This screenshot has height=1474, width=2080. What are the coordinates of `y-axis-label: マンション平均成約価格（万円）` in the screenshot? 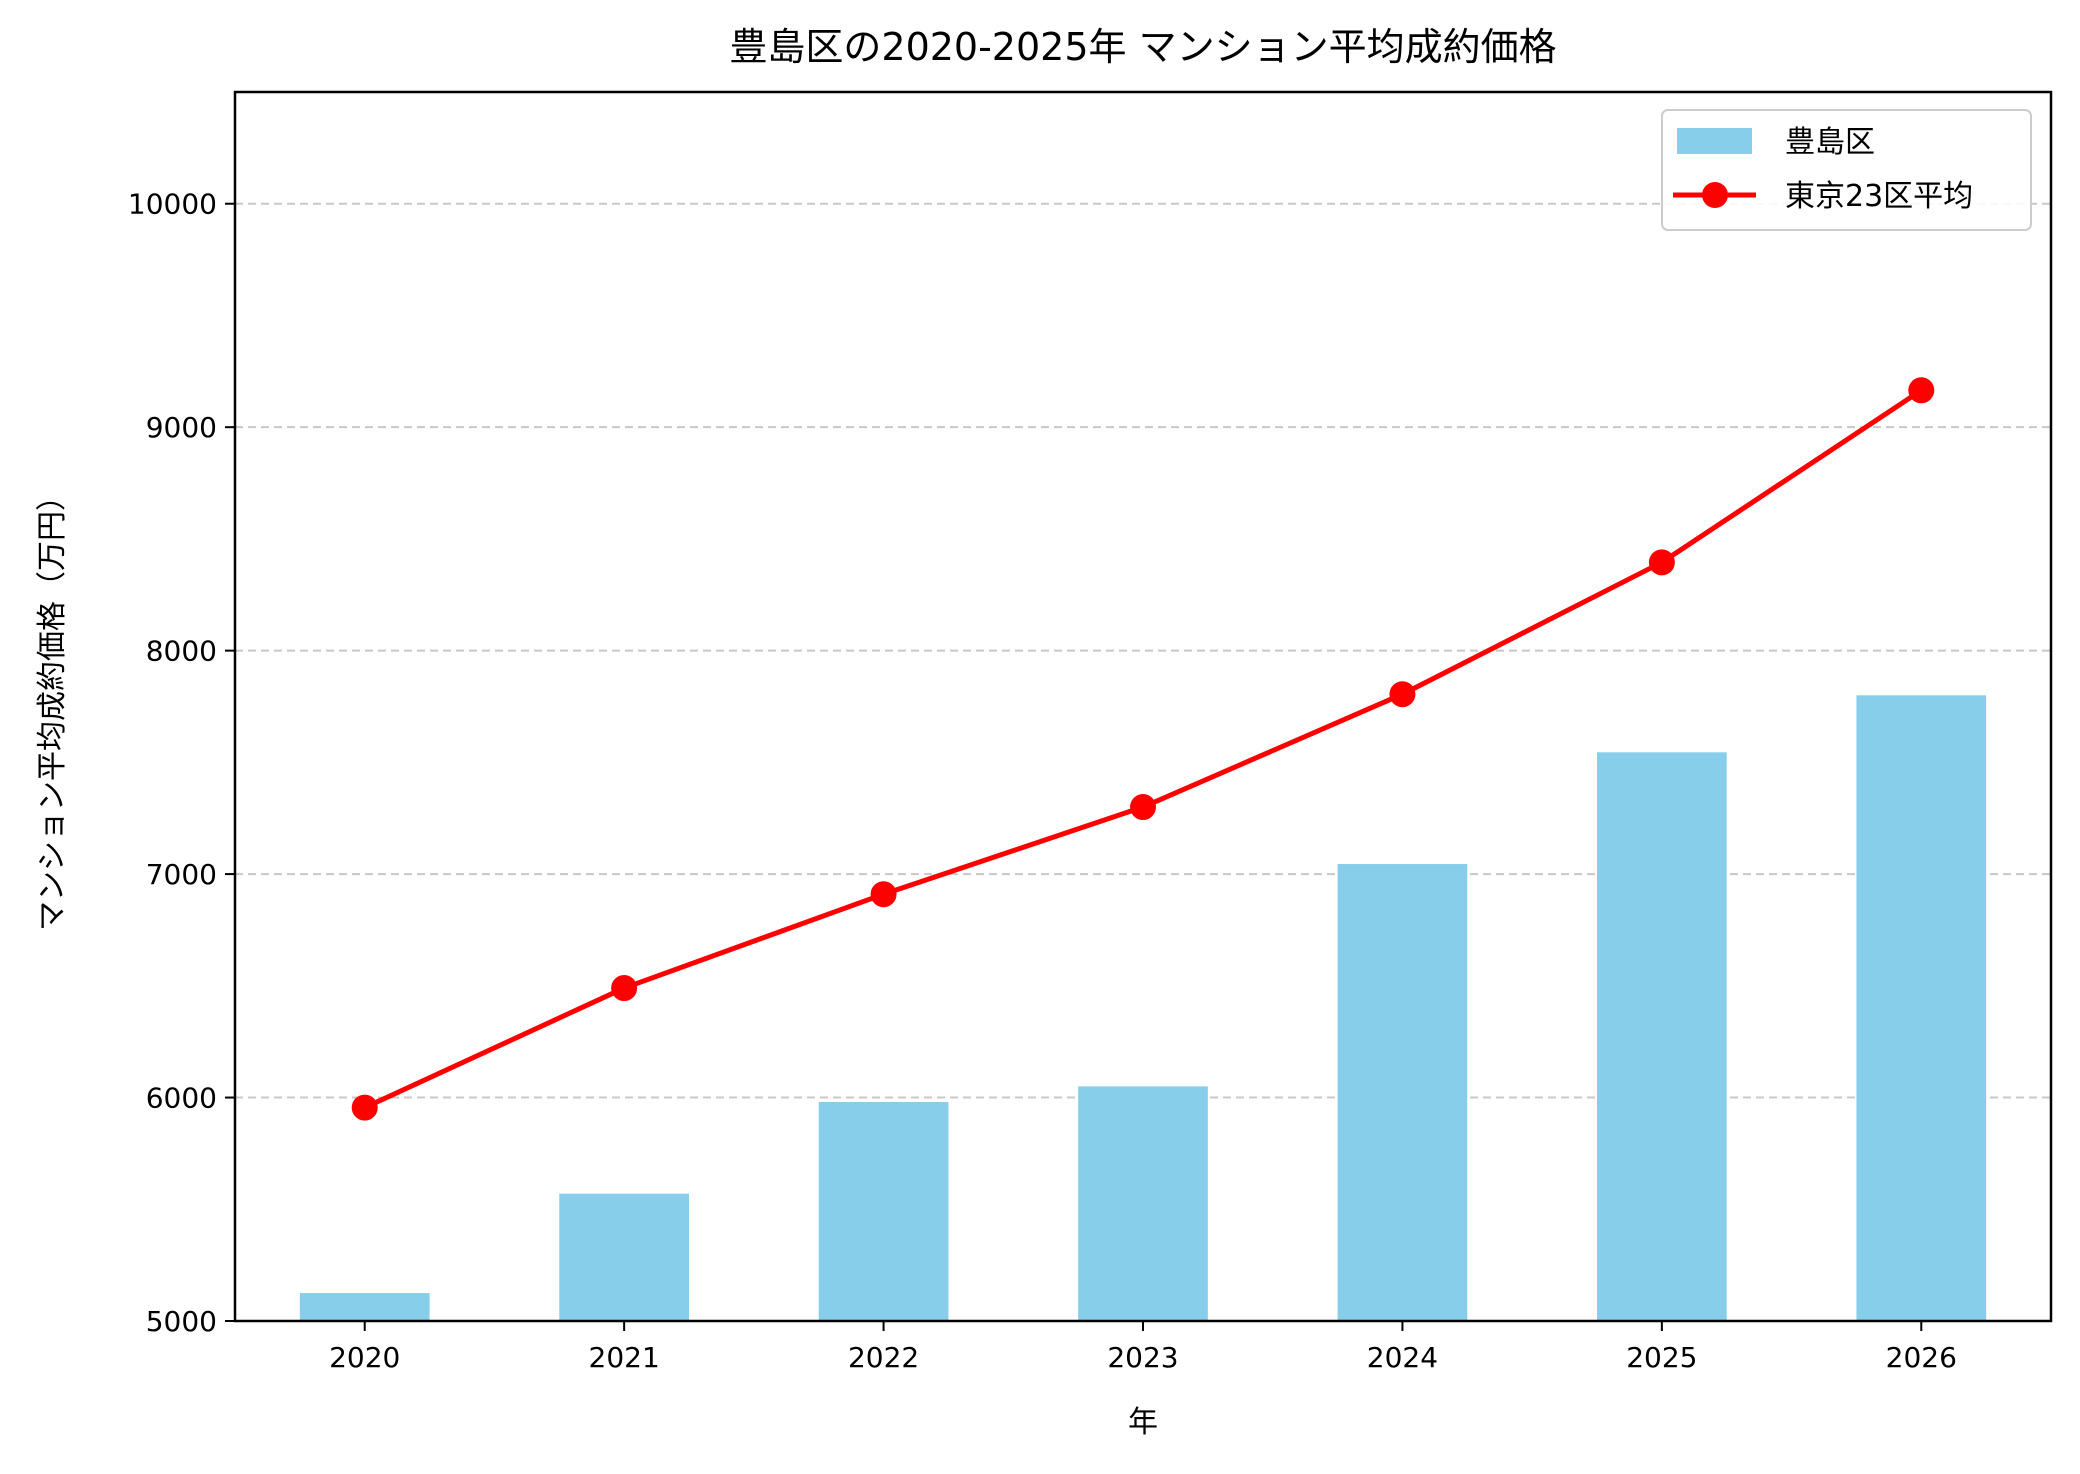 It's located at (52, 706).